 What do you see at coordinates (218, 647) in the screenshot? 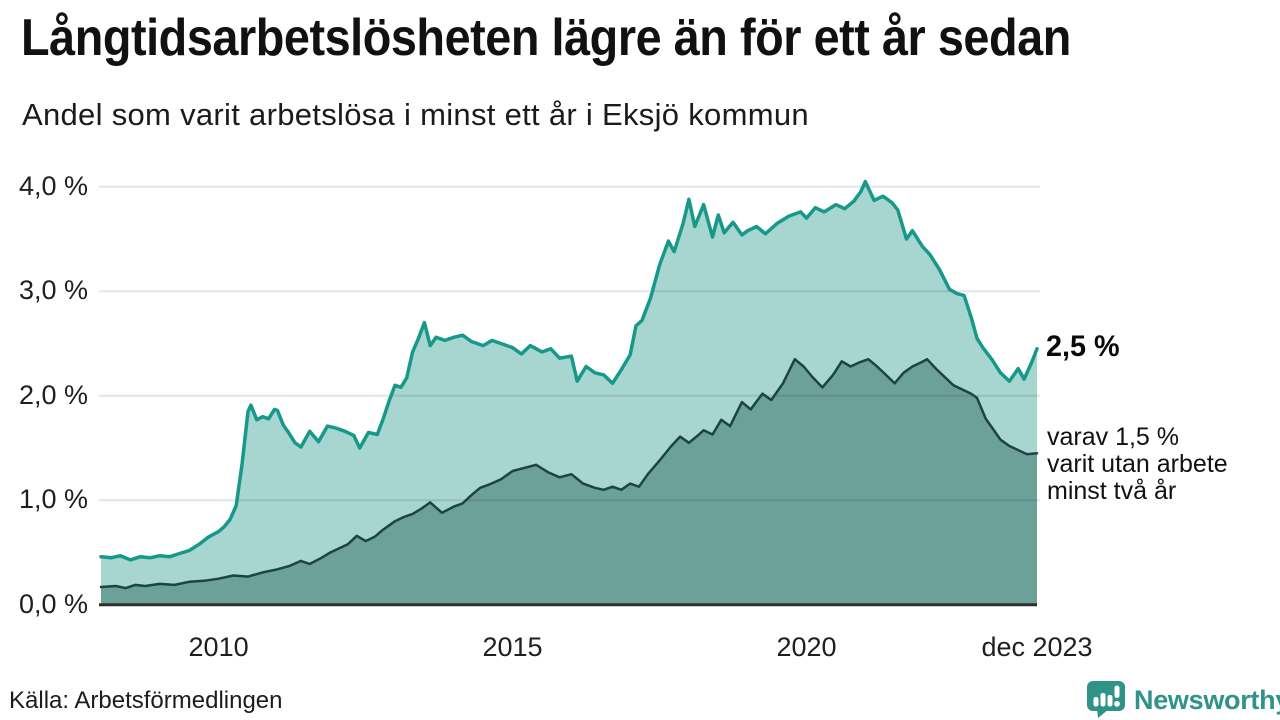
I see `x-axis-tick-label: 2010` at bounding box center [218, 647].